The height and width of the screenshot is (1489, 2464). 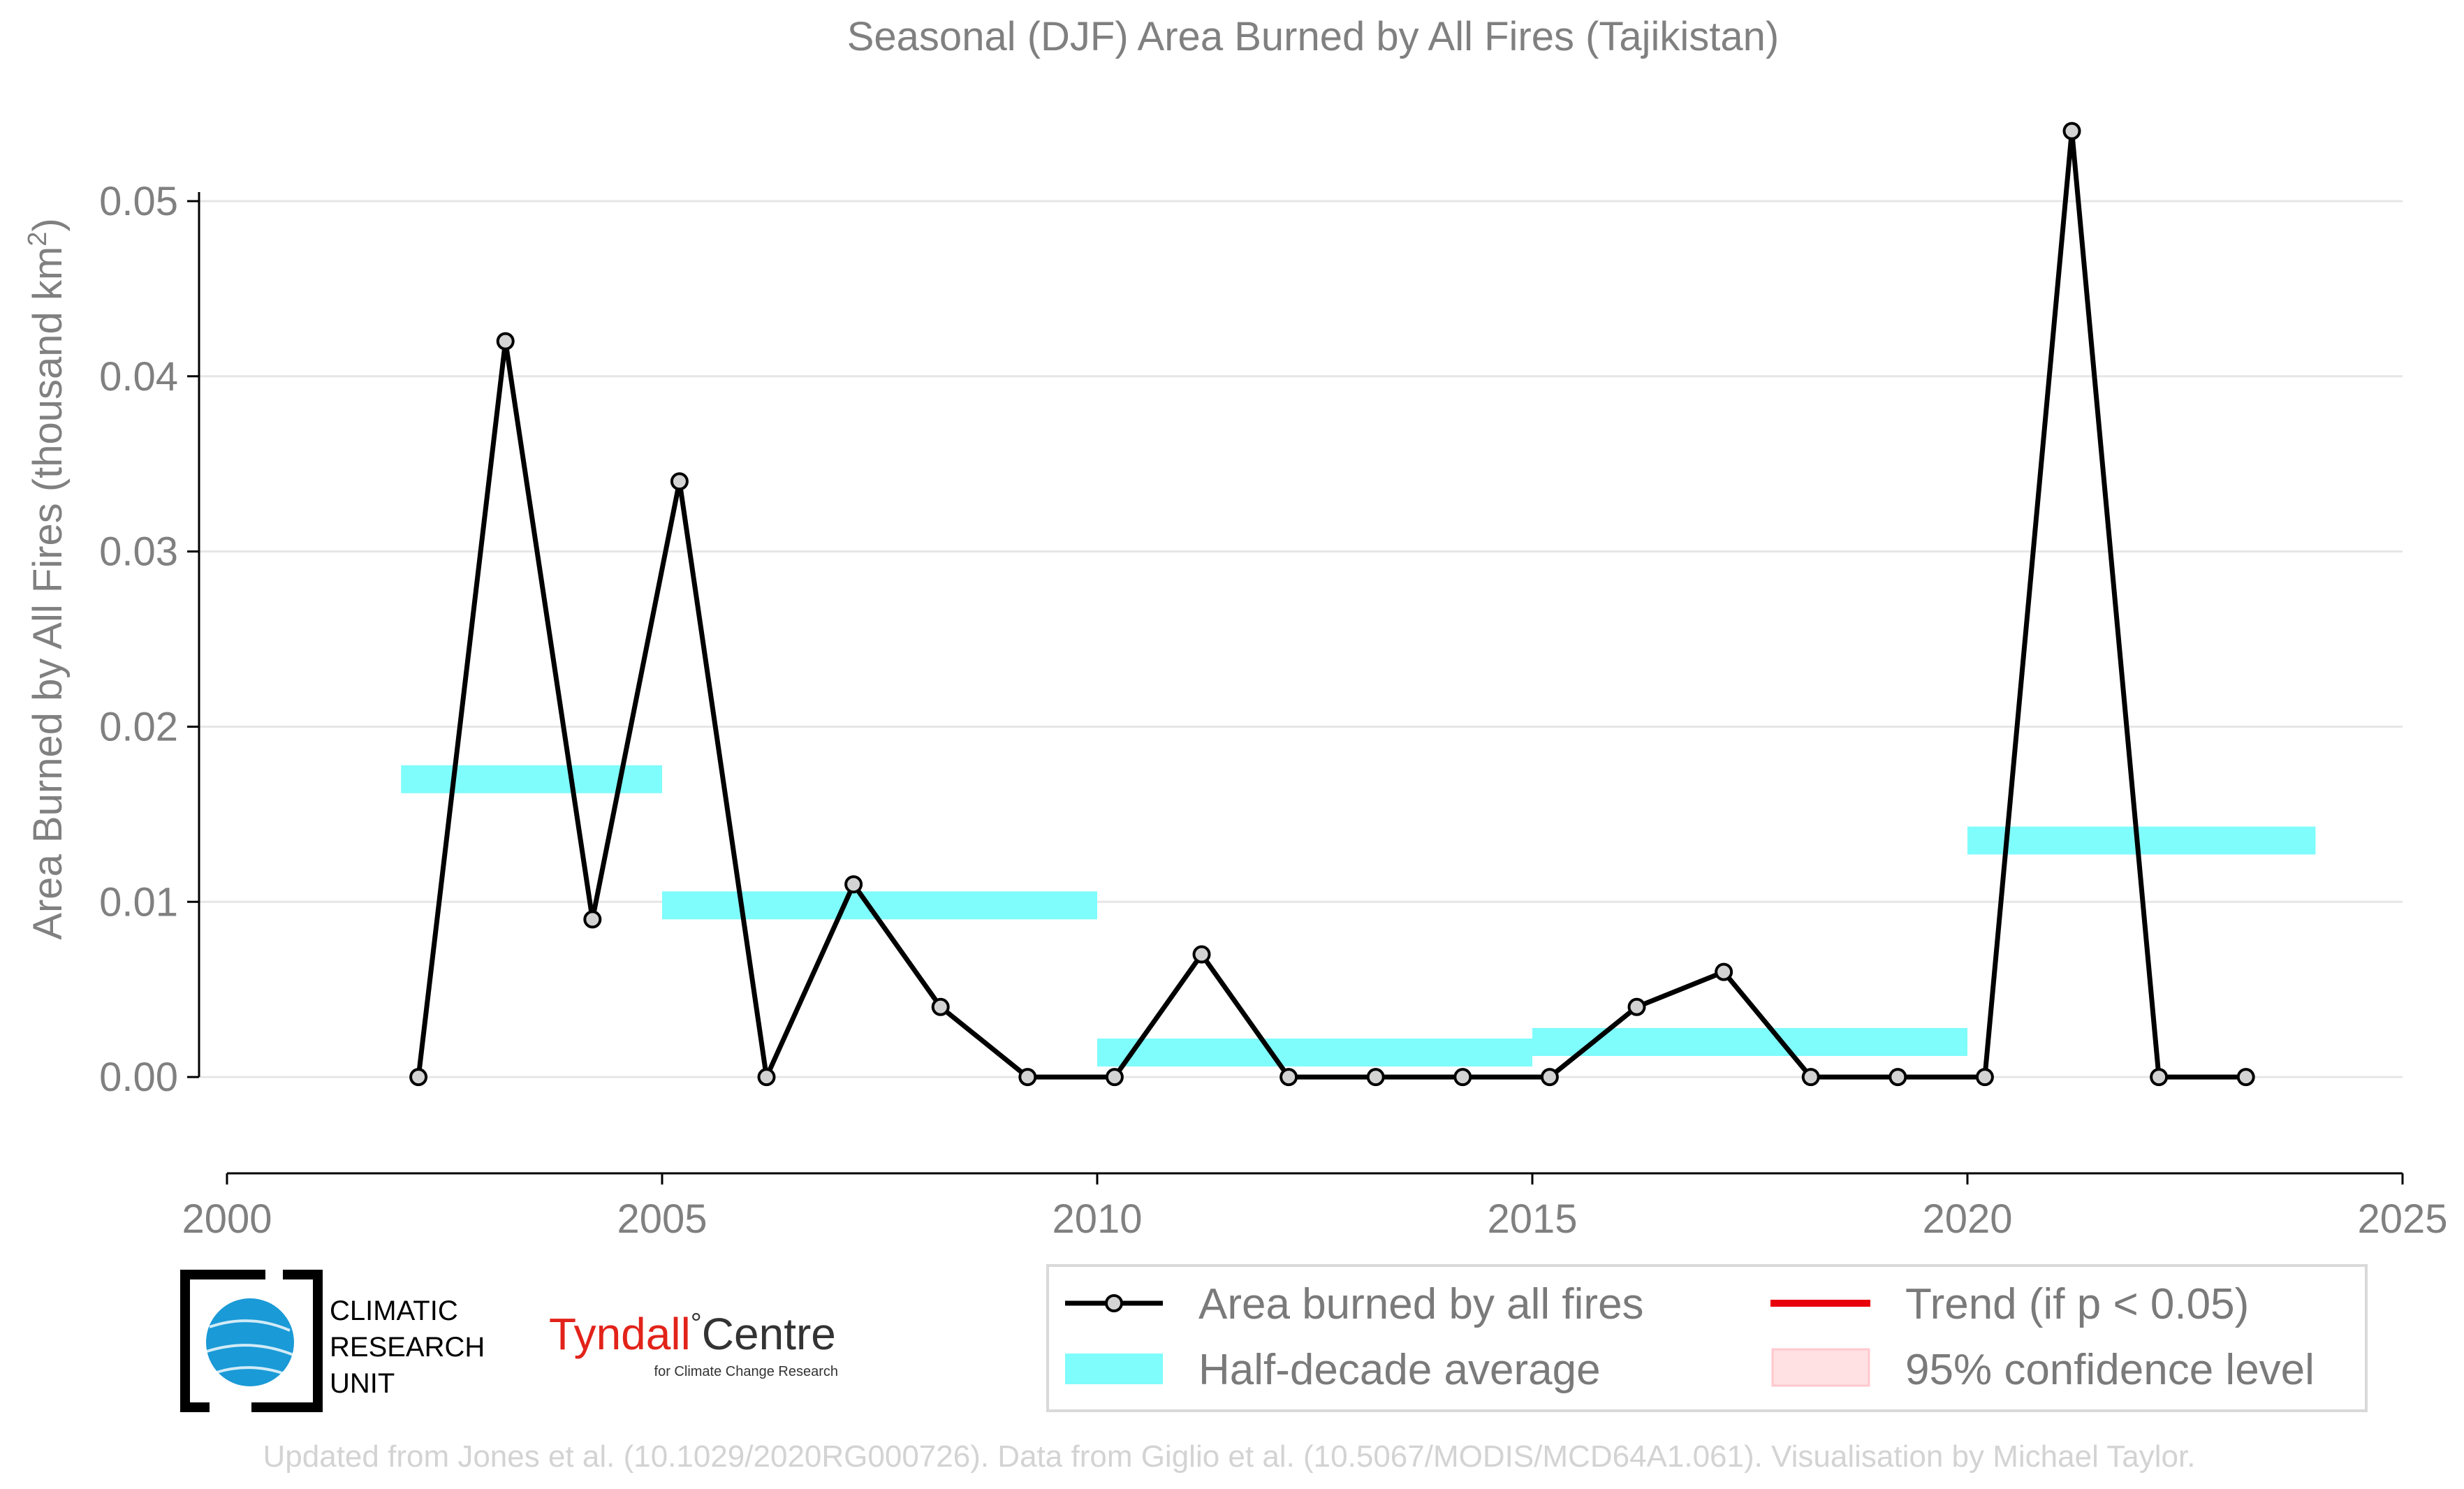 I want to click on cru-line-3: UNIT, so click(x=362, y=1383).